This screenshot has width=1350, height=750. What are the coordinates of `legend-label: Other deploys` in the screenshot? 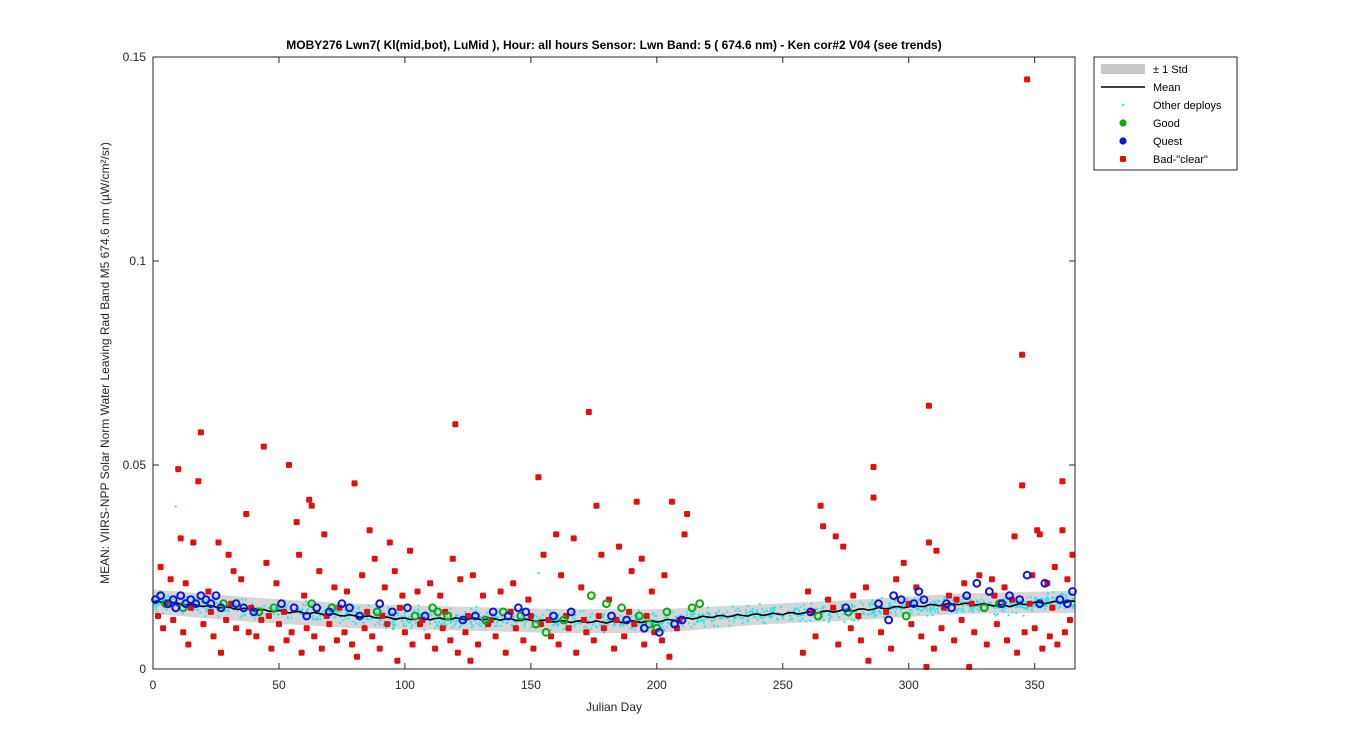 It's located at (1187, 106).